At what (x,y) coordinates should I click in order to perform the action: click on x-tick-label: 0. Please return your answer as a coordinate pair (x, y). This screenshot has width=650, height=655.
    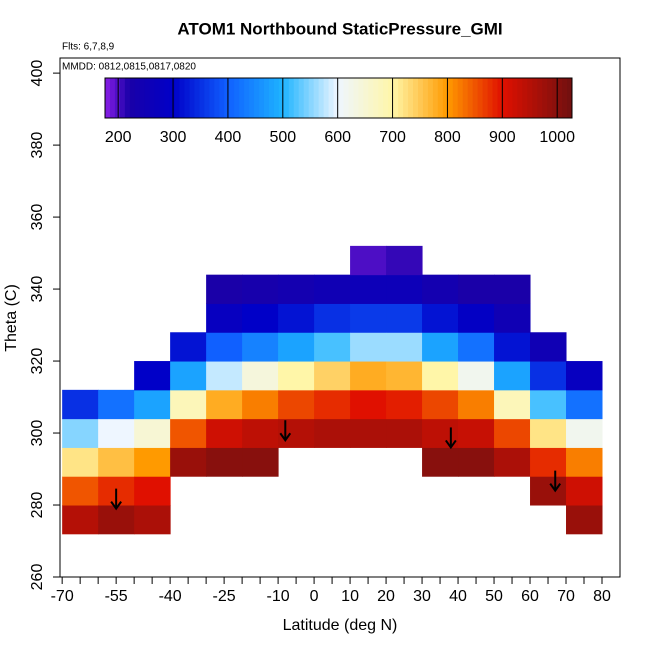
    Looking at the image, I should click on (314, 596).